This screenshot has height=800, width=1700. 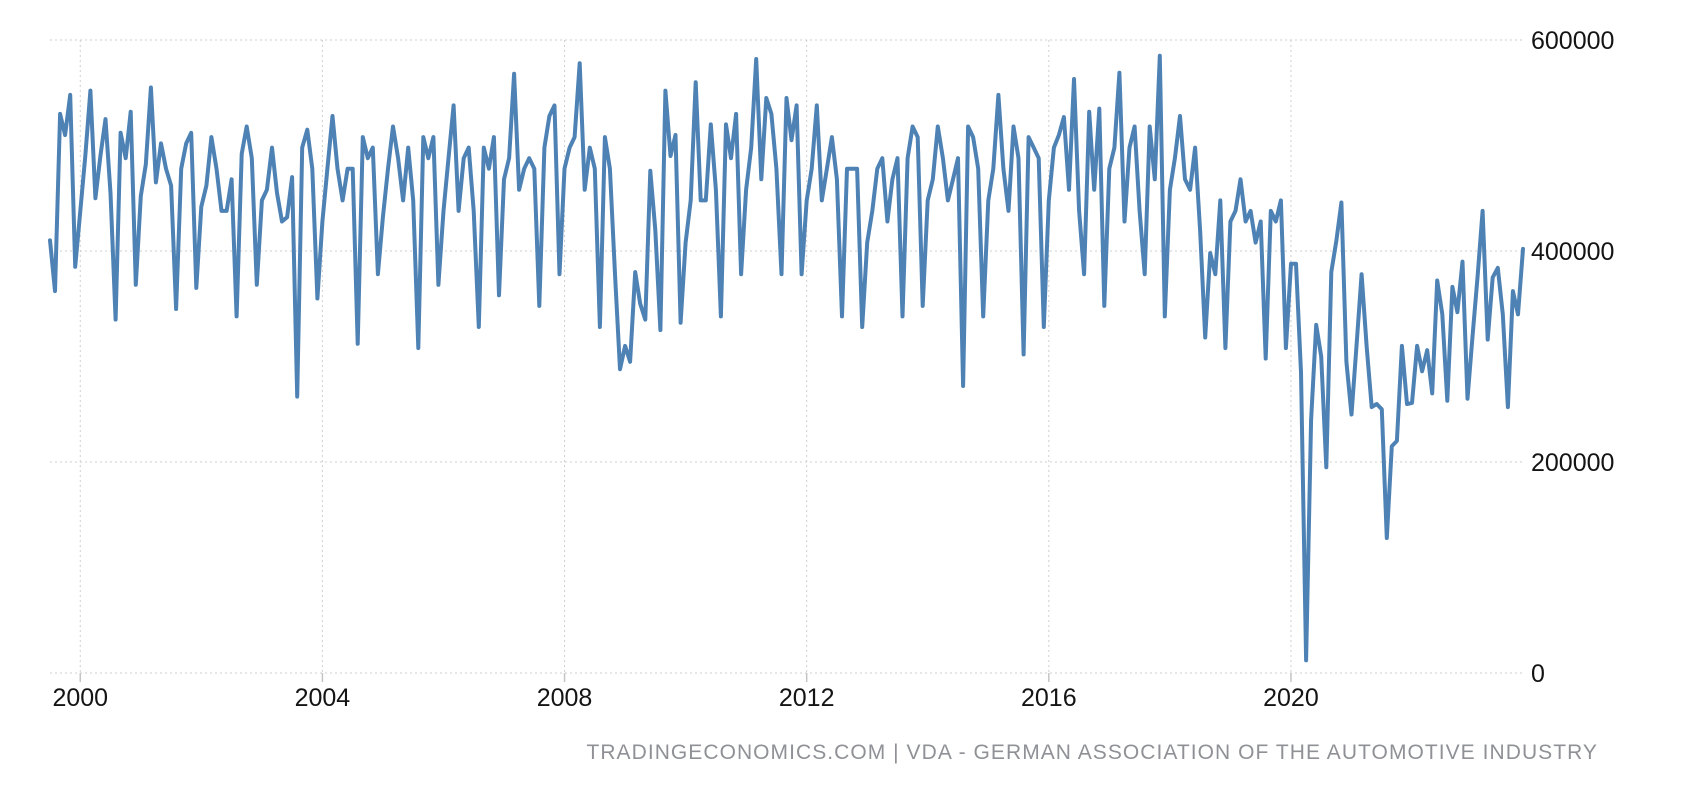 What do you see at coordinates (807, 698) in the screenshot?
I see `x-axis-tick-label: 2012` at bounding box center [807, 698].